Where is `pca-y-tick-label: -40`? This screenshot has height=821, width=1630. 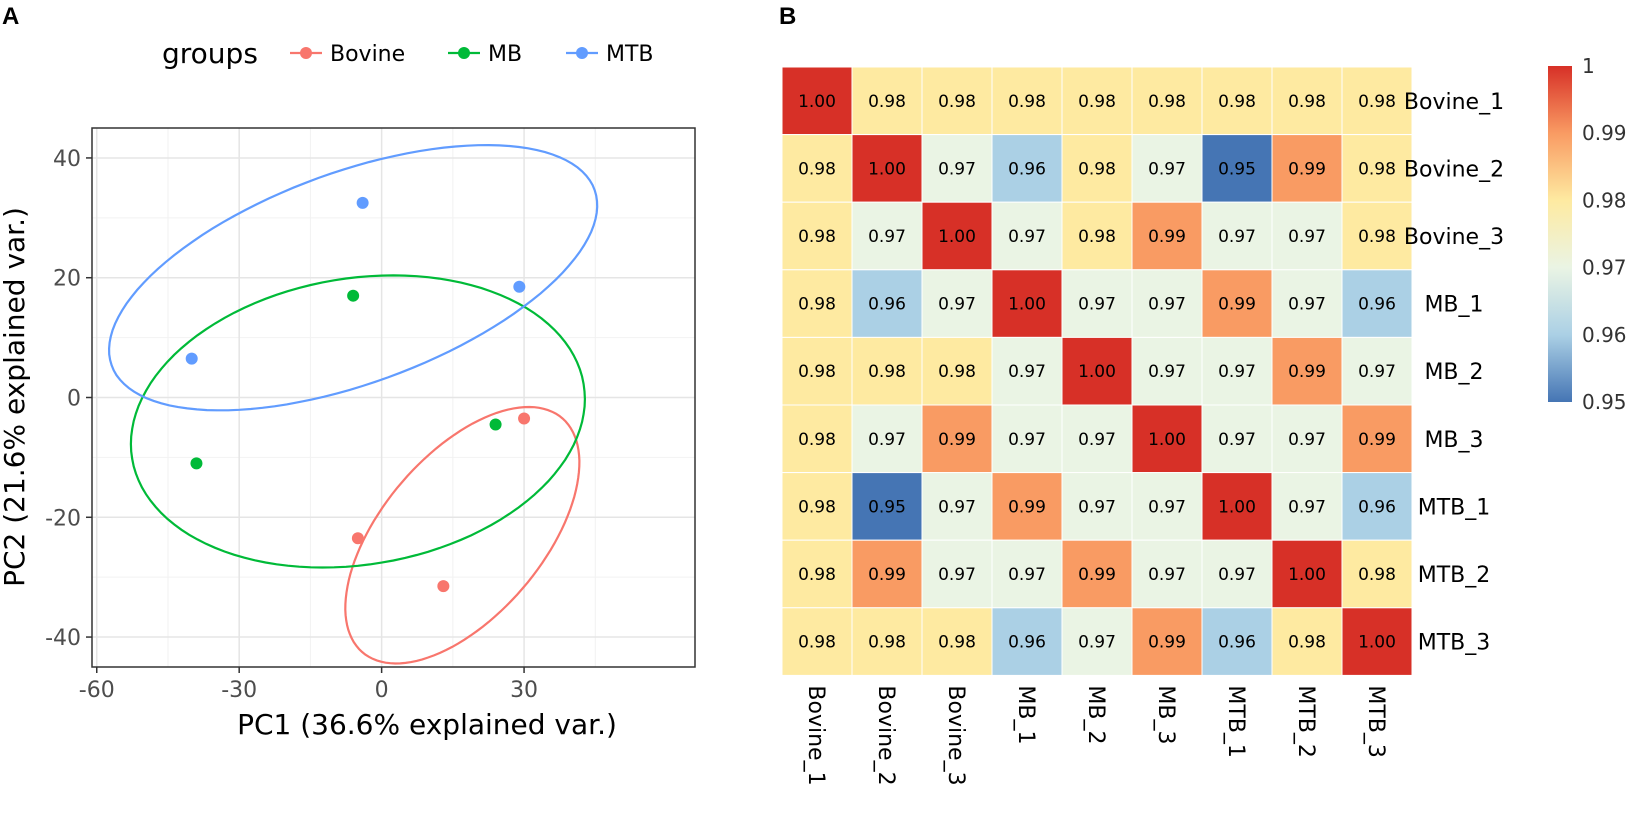 pca-y-tick-label: -40 is located at coordinates (63, 638).